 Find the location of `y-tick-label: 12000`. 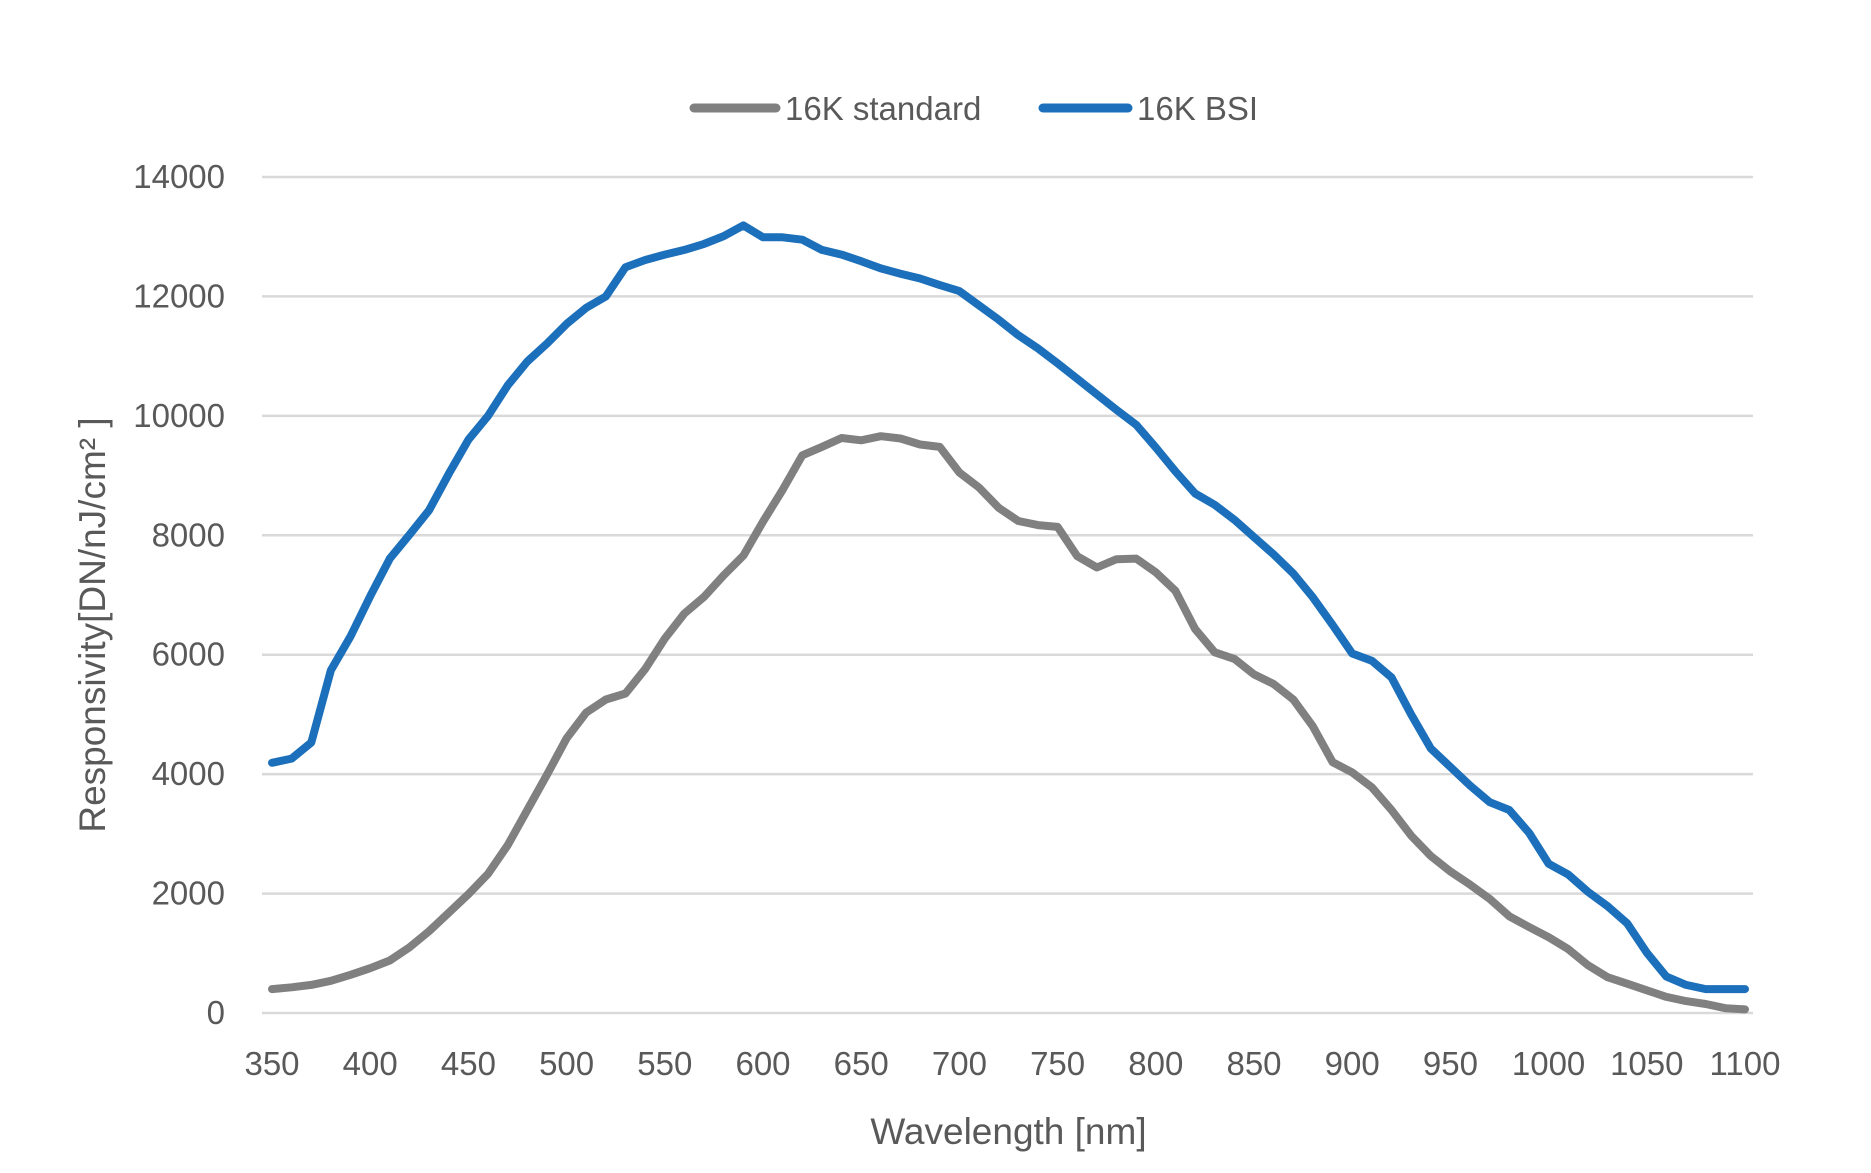

y-tick-label: 12000 is located at coordinates (179, 295).